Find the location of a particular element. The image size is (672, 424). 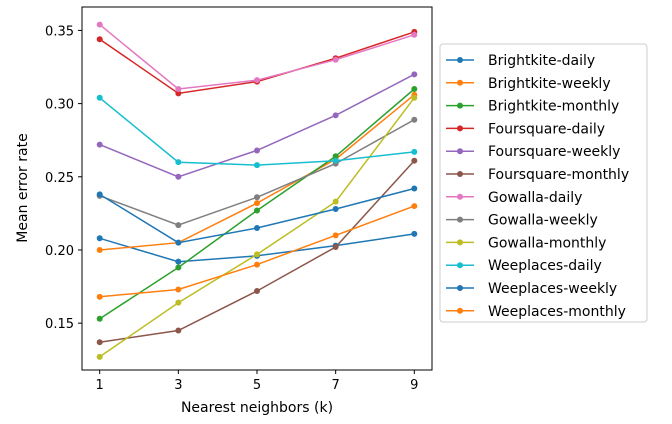

legend-label: Brightkite-weekly is located at coordinates (549, 84).